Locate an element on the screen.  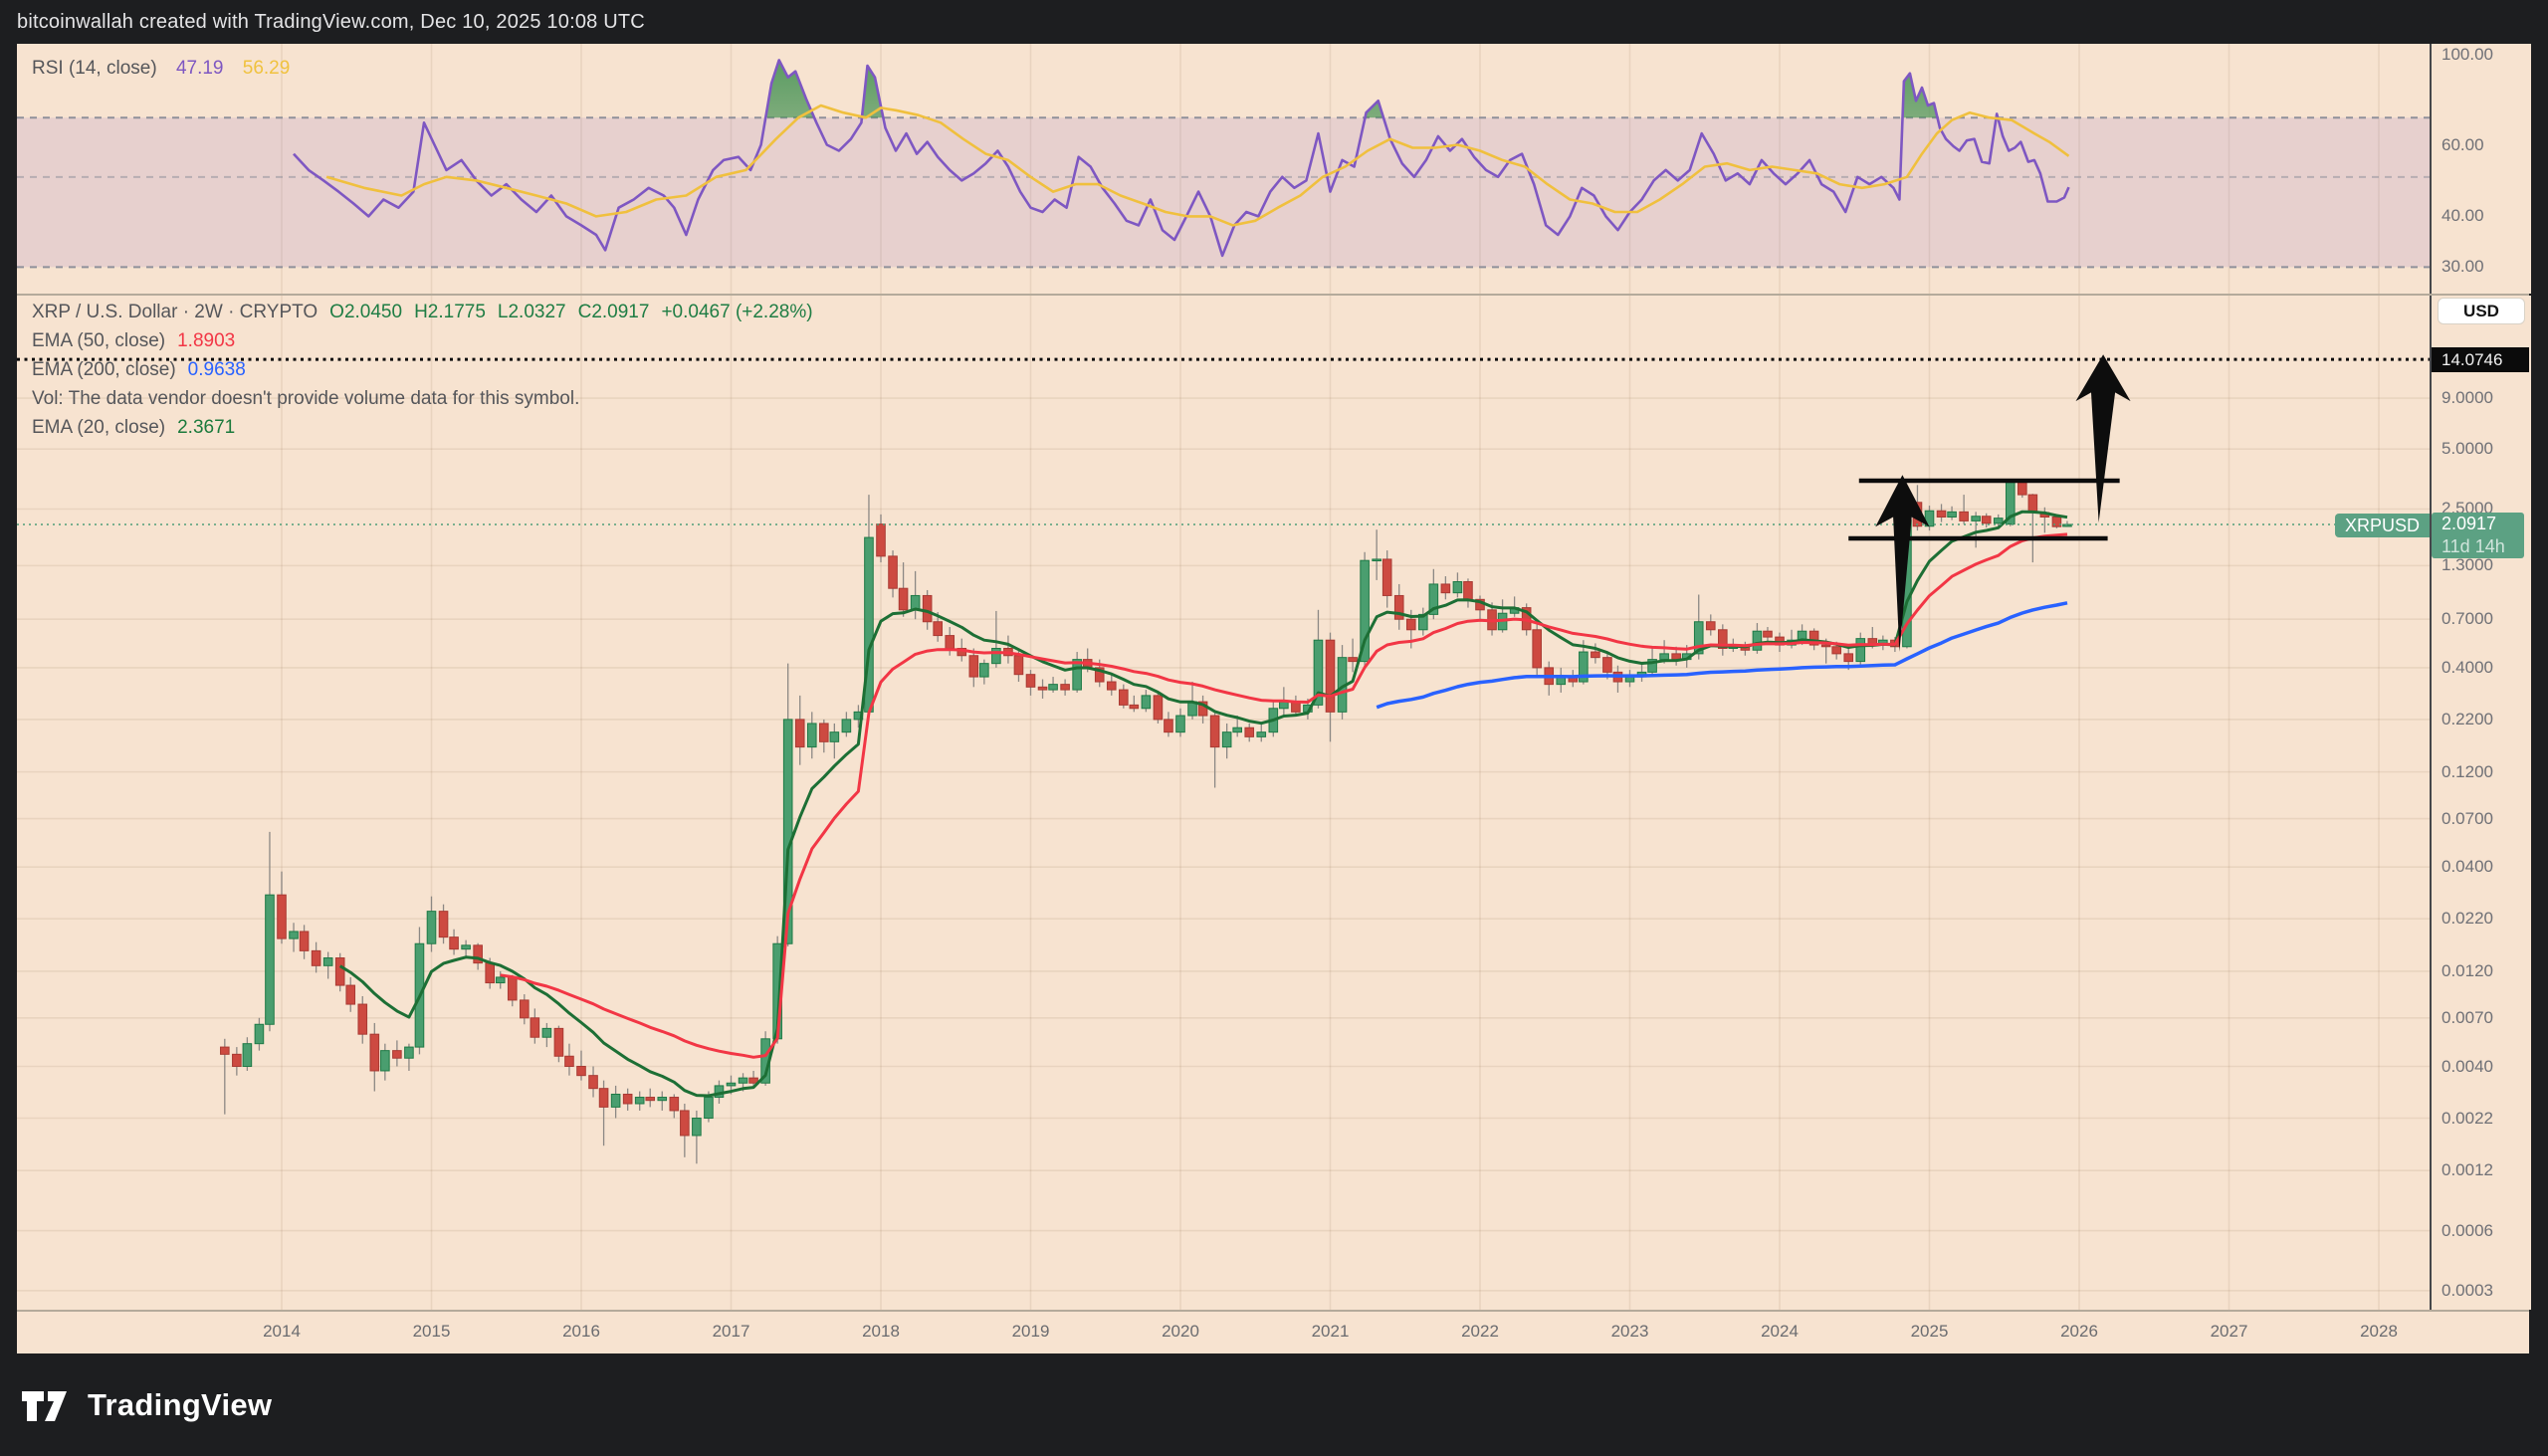
currency-toggle-button: USD is located at coordinates (2481, 311).